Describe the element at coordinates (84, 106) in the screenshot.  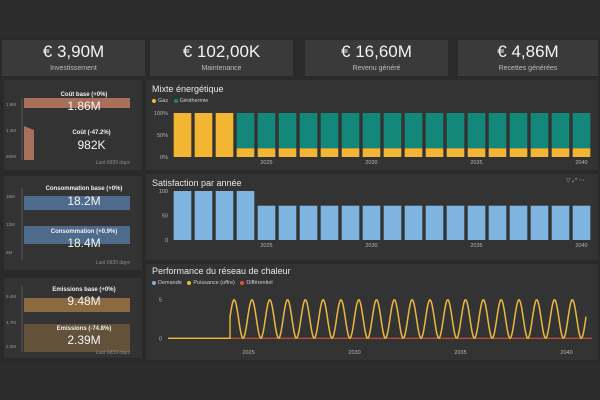
I see `cost-base-value: 1.86M` at that location.